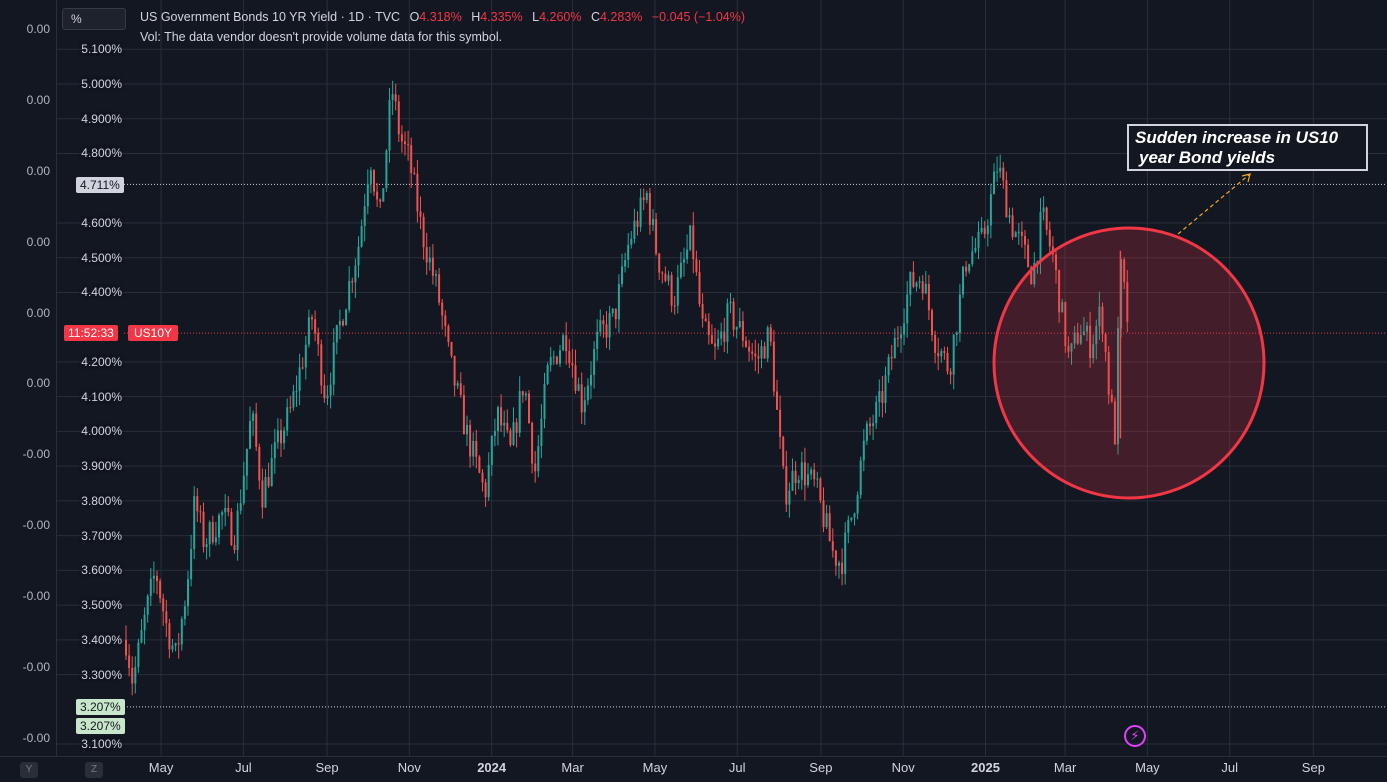 Image resolution: width=1387 pixels, height=782 pixels. Describe the element at coordinates (1065, 767) in the screenshot. I see `time-axis-tick-label: Mar` at that location.